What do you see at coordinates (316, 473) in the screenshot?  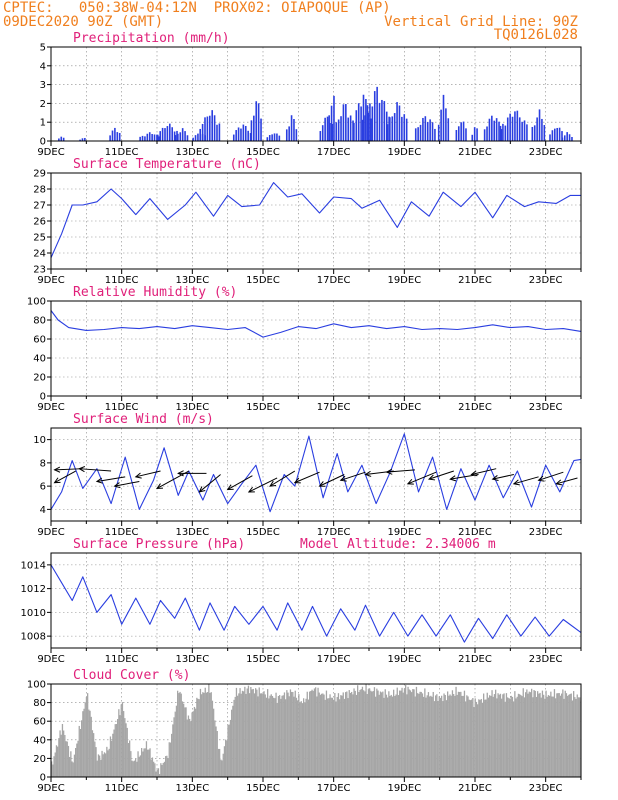 I see `panel-4-series-line` at bounding box center [316, 473].